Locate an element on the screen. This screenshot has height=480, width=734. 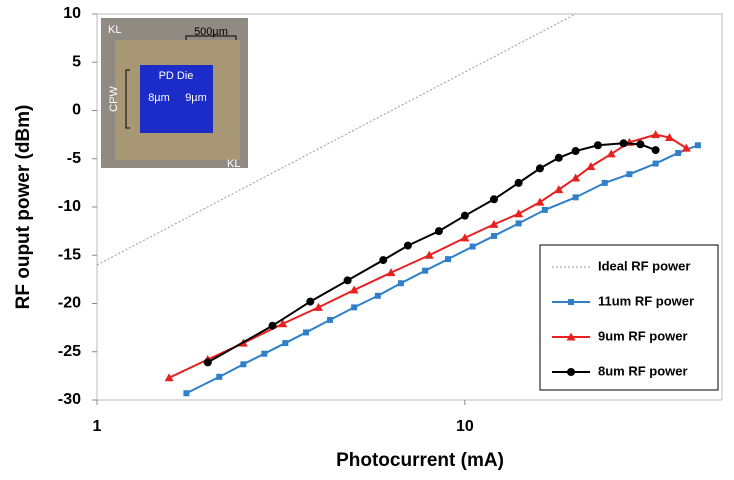
inset-label: CPW is located at coordinates (114, 99).